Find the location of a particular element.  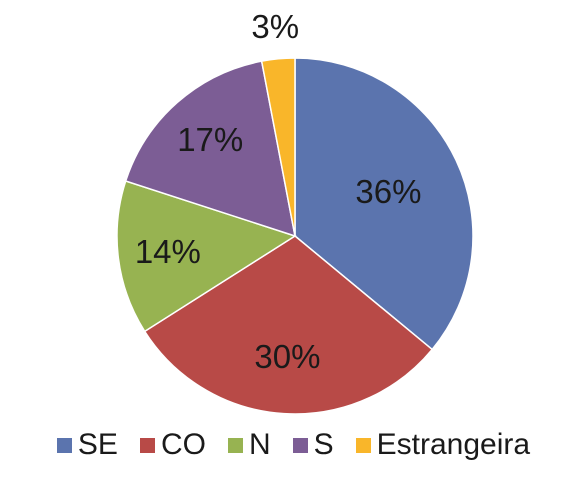

legend-label-co: CO is located at coordinates (183, 444).